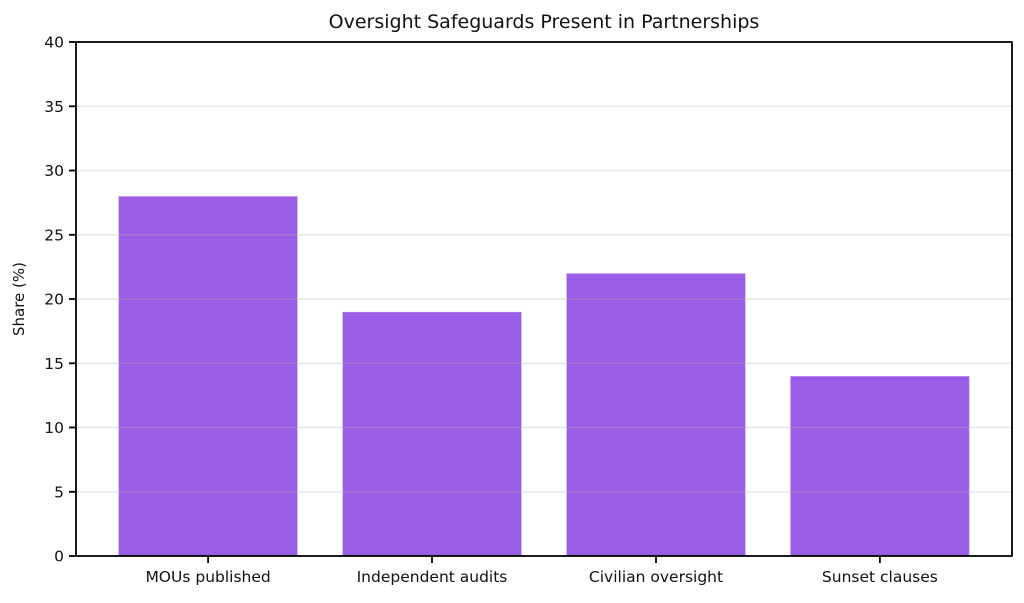  What do you see at coordinates (54, 428) in the screenshot?
I see `y-tick-label-10: 10` at bounding box center [54, 428].